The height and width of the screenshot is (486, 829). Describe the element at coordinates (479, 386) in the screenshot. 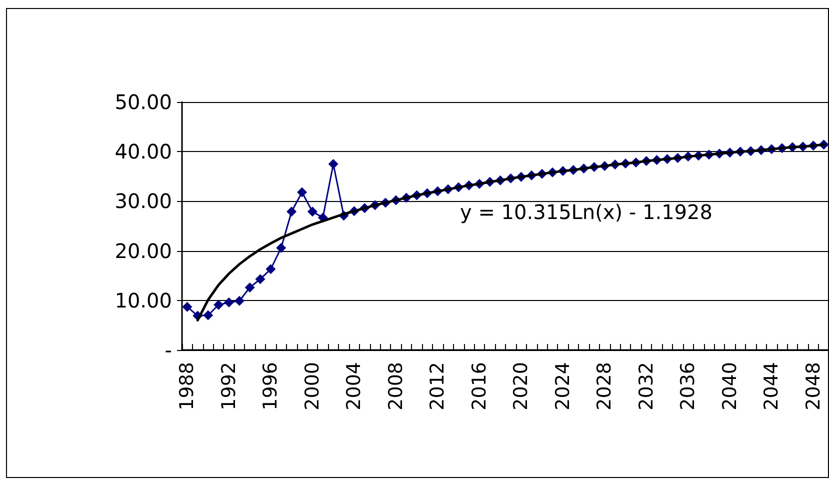

I see `x-tick-label: 2016` at that location.